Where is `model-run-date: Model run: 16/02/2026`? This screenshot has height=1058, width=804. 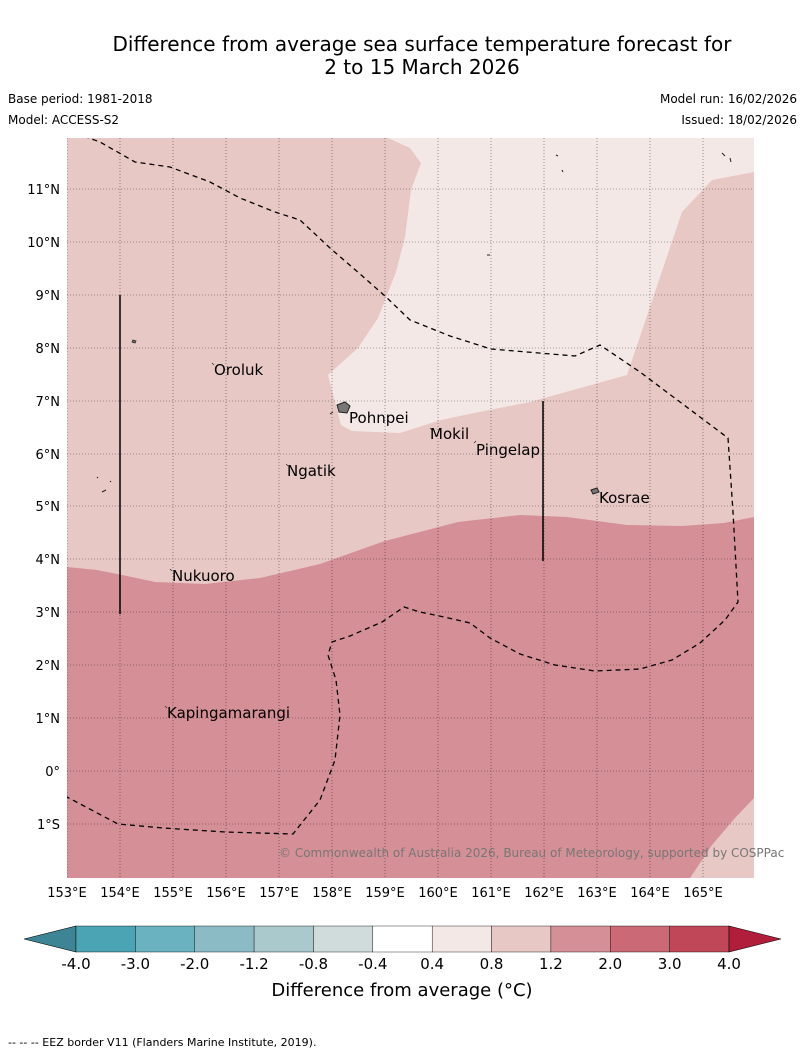
model-run-date: Model run: 16/02/2026 is located at coordinates (728, 99).